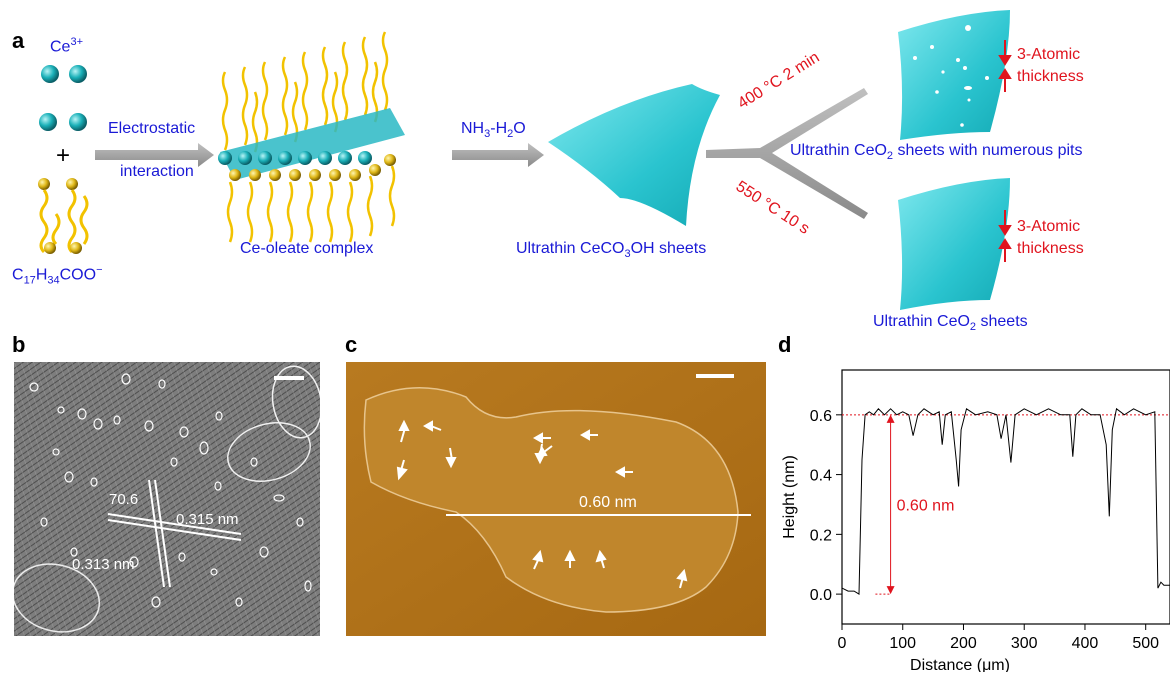  I want to click on cecooh-label: Ultrathin CeCO3OH sheets, so click(611, 250).